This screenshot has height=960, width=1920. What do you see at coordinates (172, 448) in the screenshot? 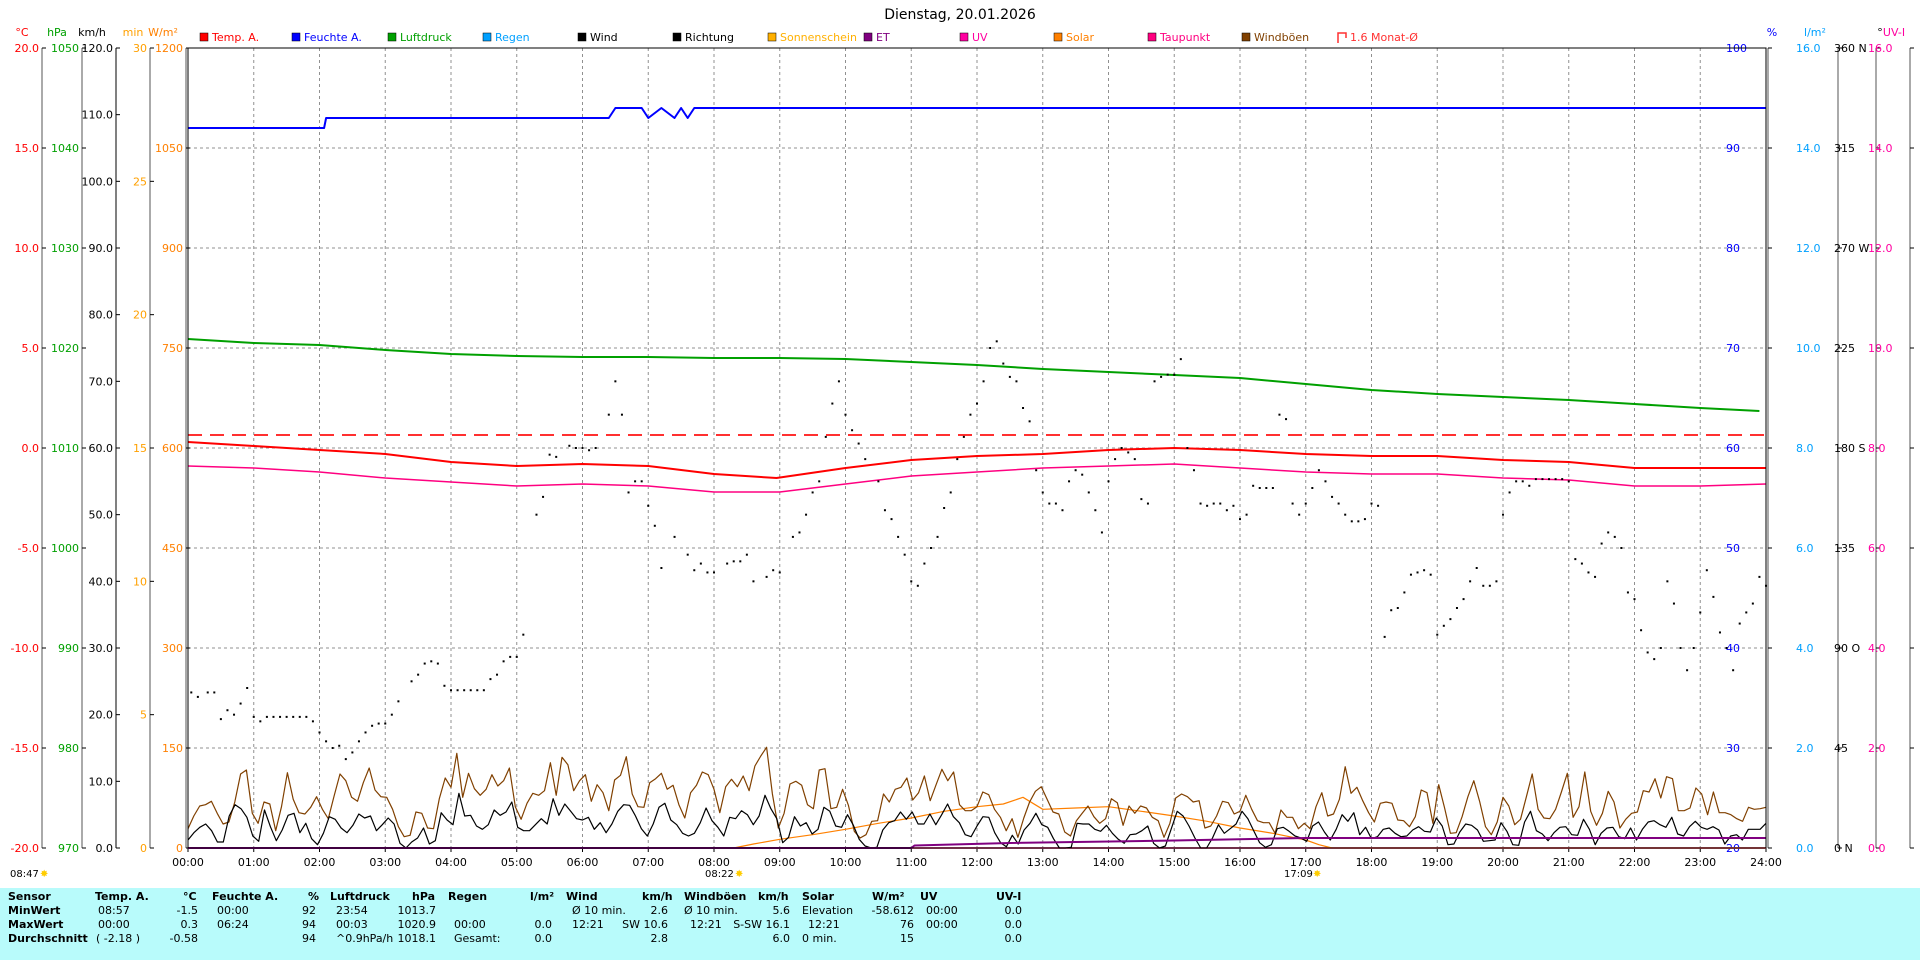
I see `left-axis-tick-label: 600` at bounding box center [172, 448].